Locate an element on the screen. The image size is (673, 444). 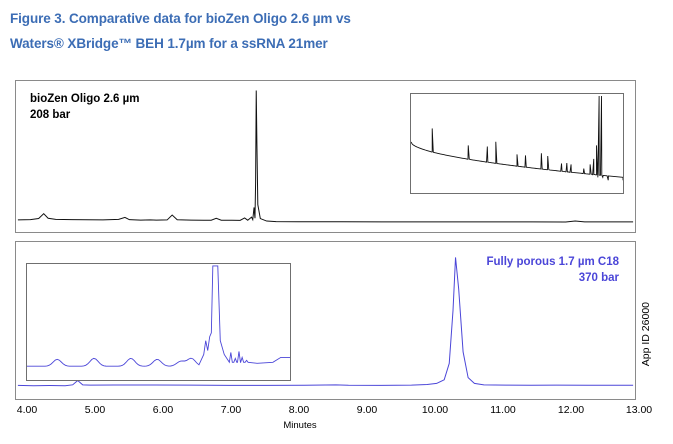
inset-box-top is located at coordinates (517, 143).